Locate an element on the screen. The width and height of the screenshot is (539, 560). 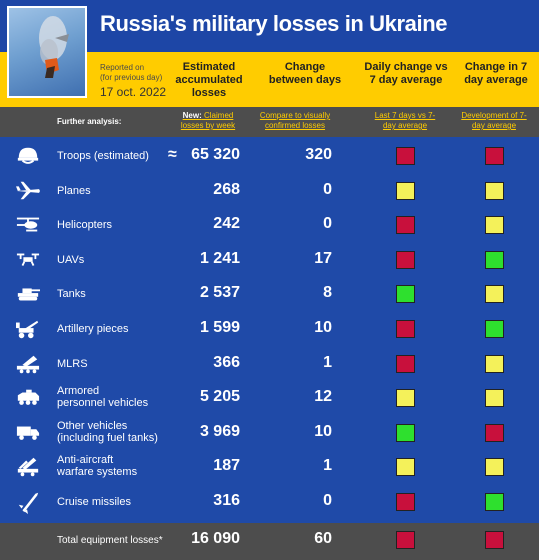
row-label: Tanks is located at coordinates (71, 294).